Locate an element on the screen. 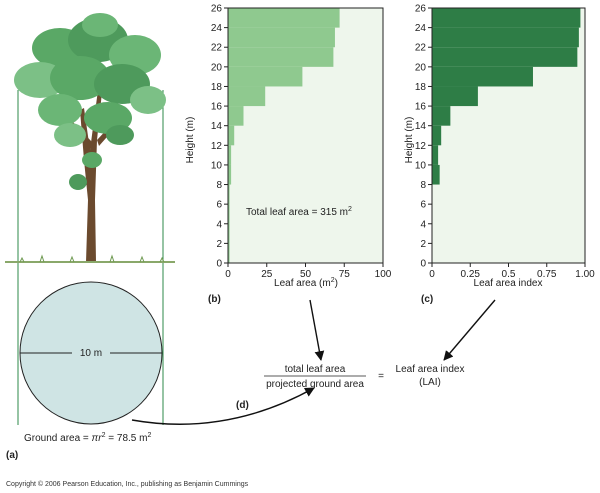  leaf-area-ytick-label-1: 2 is located at coordinates (219, 244).